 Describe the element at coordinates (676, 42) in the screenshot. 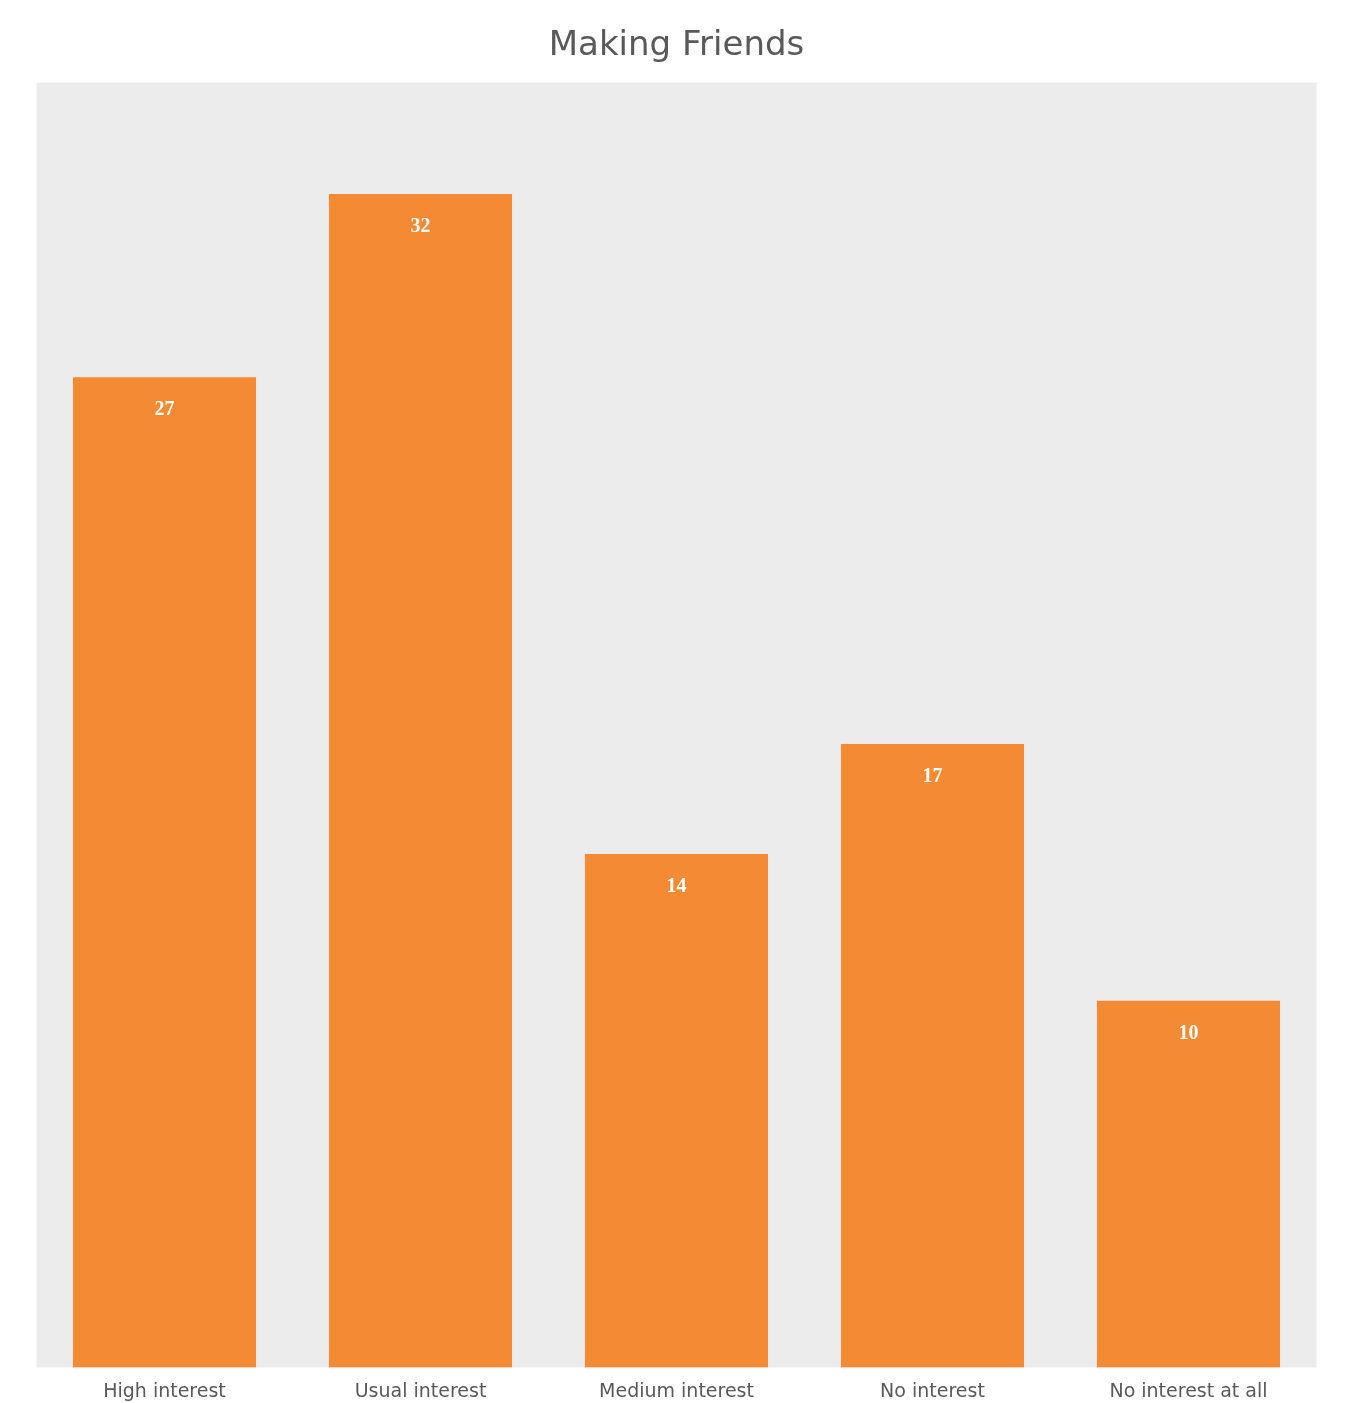

I see `chart-title: Making Friends` at that location.